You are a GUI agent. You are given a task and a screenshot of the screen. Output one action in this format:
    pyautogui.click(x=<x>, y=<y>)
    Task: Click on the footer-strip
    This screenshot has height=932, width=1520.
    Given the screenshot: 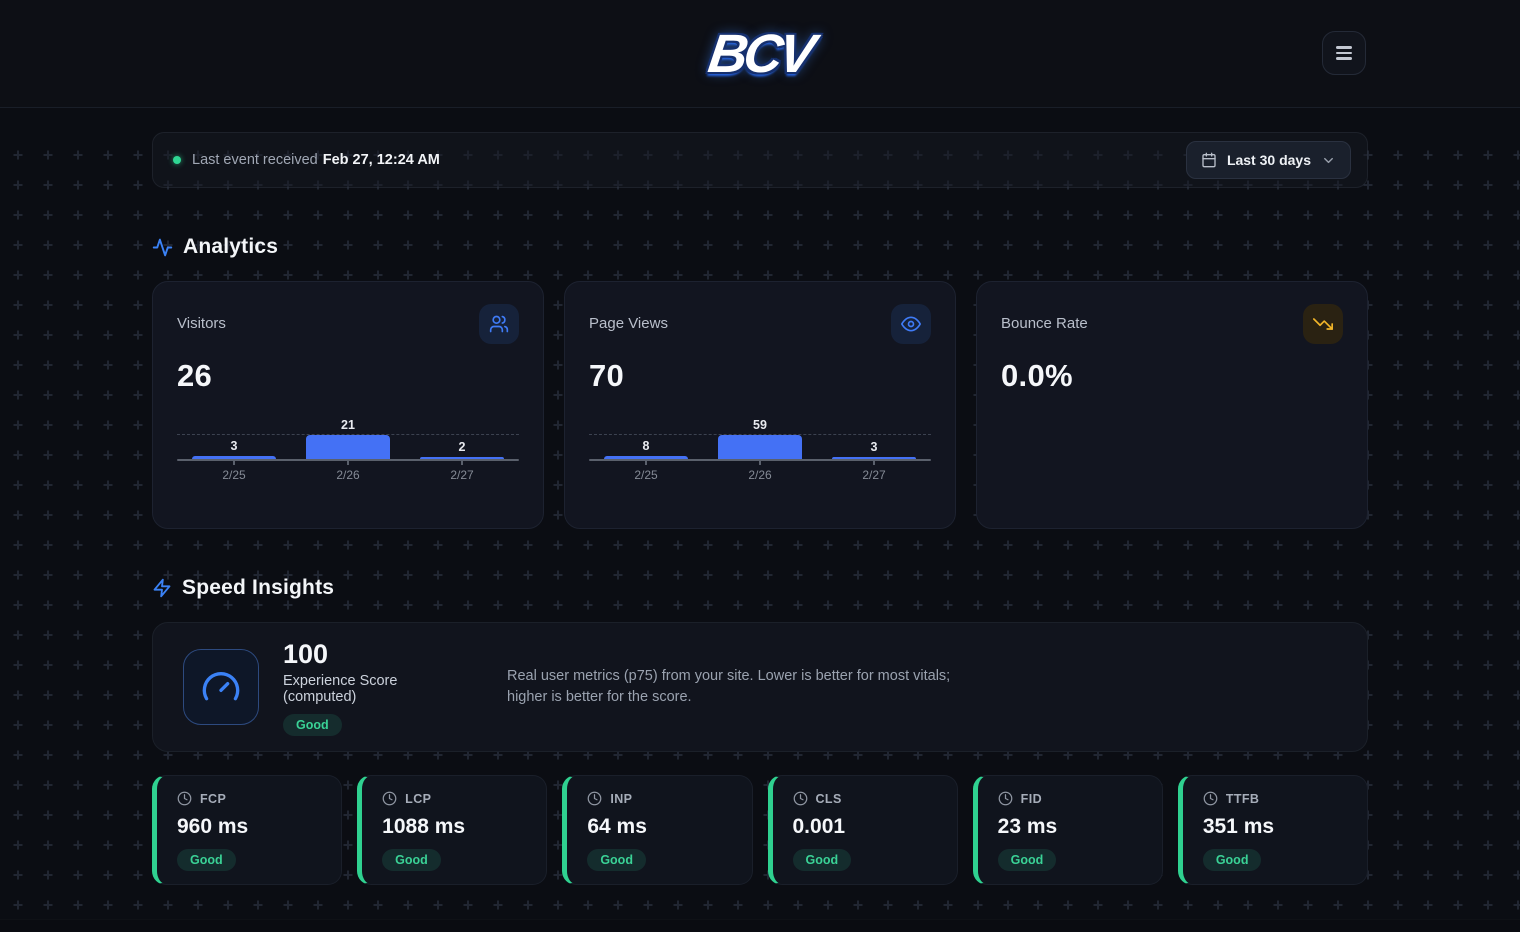 What is the action you would take?
    pyautogui.click(x=760, y=925)
    